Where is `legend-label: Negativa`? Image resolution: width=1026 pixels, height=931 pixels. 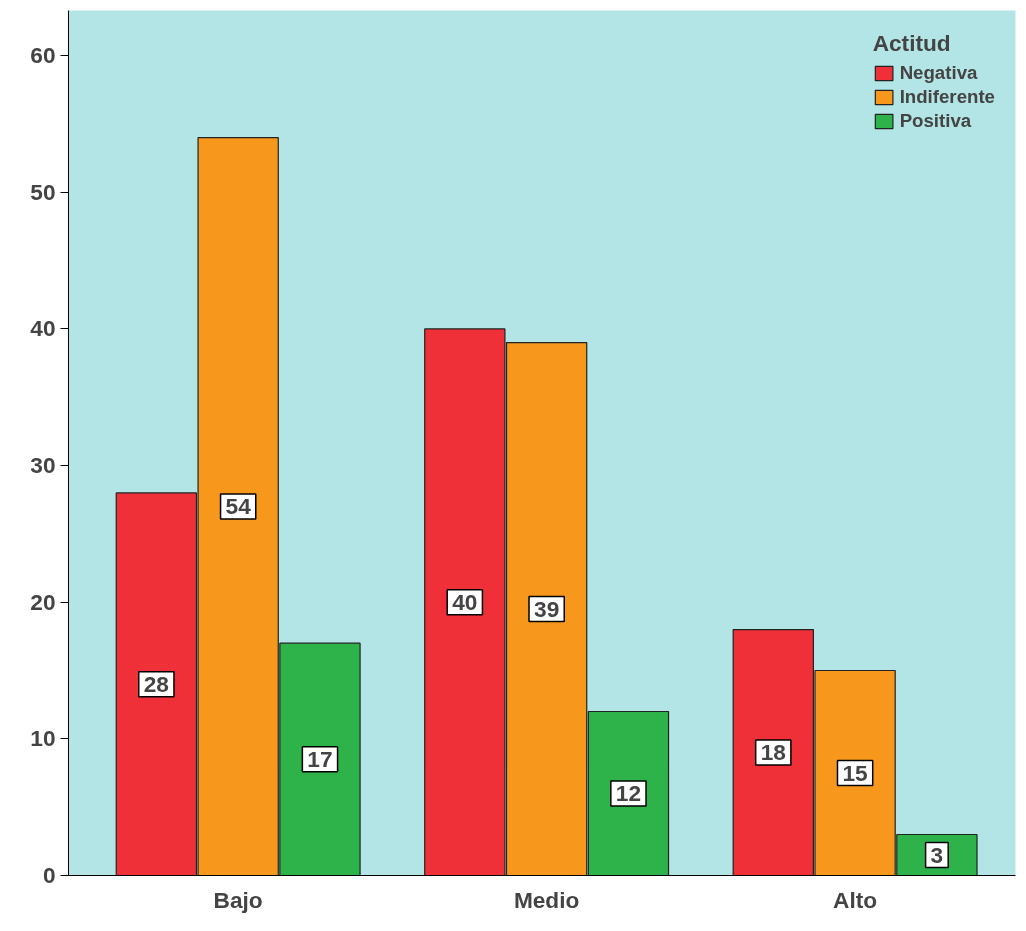 legend-label: Negativa is located at coordinates (938, 73).